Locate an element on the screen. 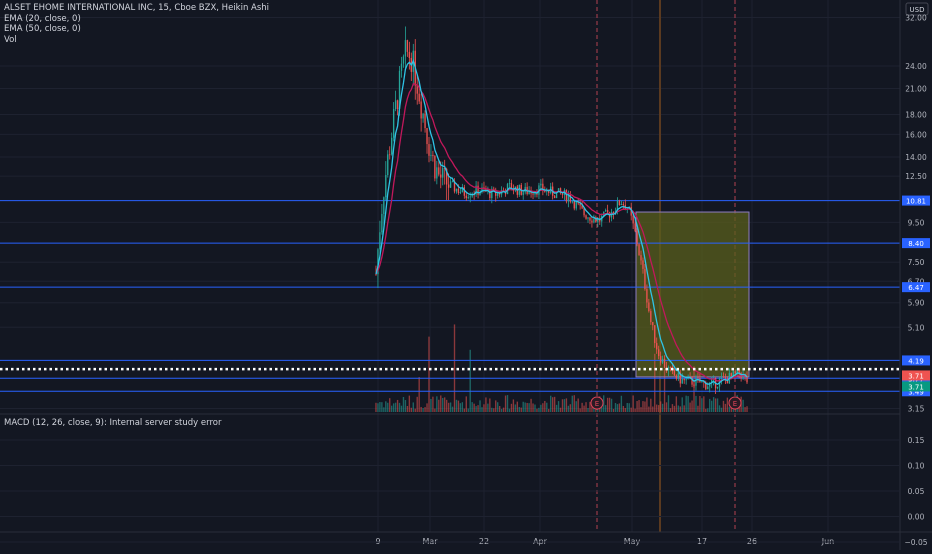 The image size is (932, 554). ema20-legend: EMA (20, close, 0) is located at coordinates (42, 18).